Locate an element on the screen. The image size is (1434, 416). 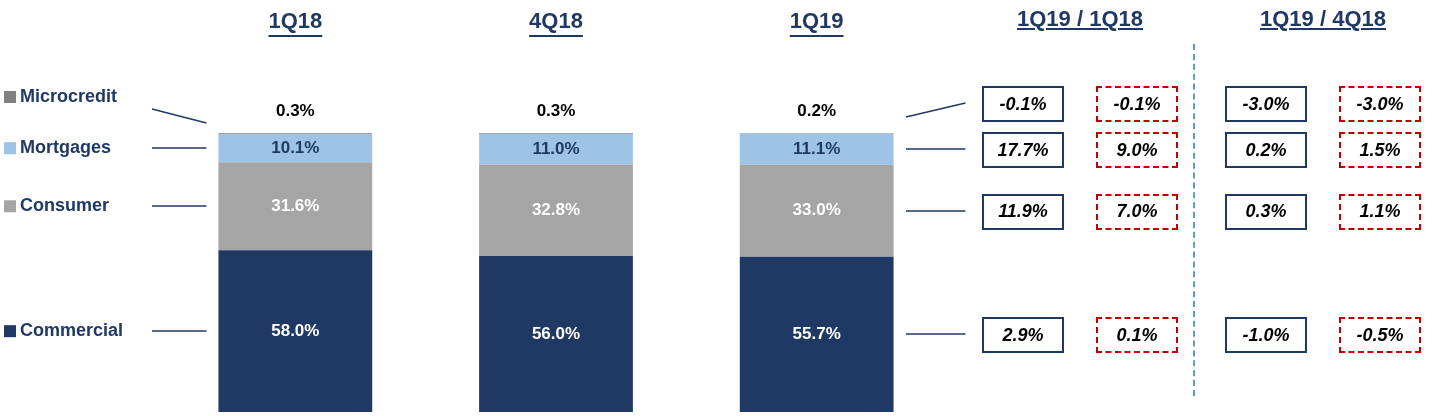
data-label: 32.8% is located at coordinates (556, 209).